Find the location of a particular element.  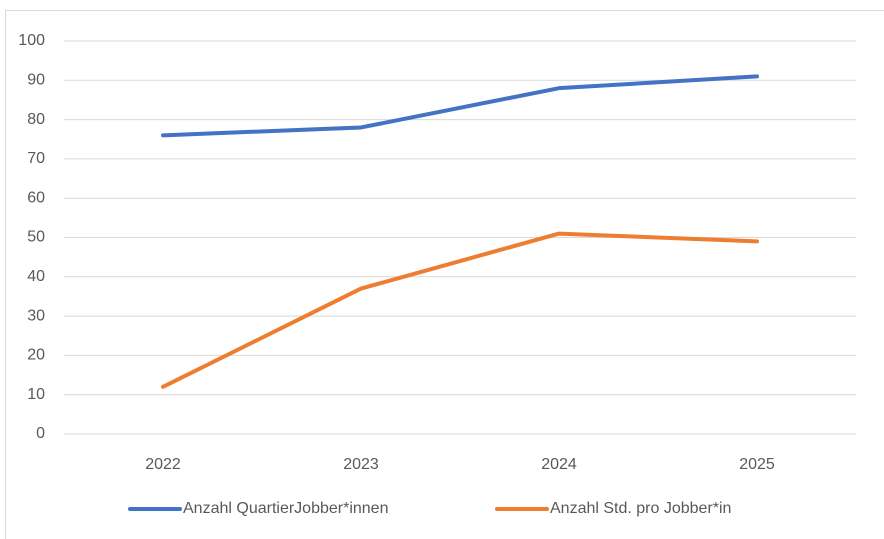

x-tick-label: 2023 is located at coordinates (361, 464).